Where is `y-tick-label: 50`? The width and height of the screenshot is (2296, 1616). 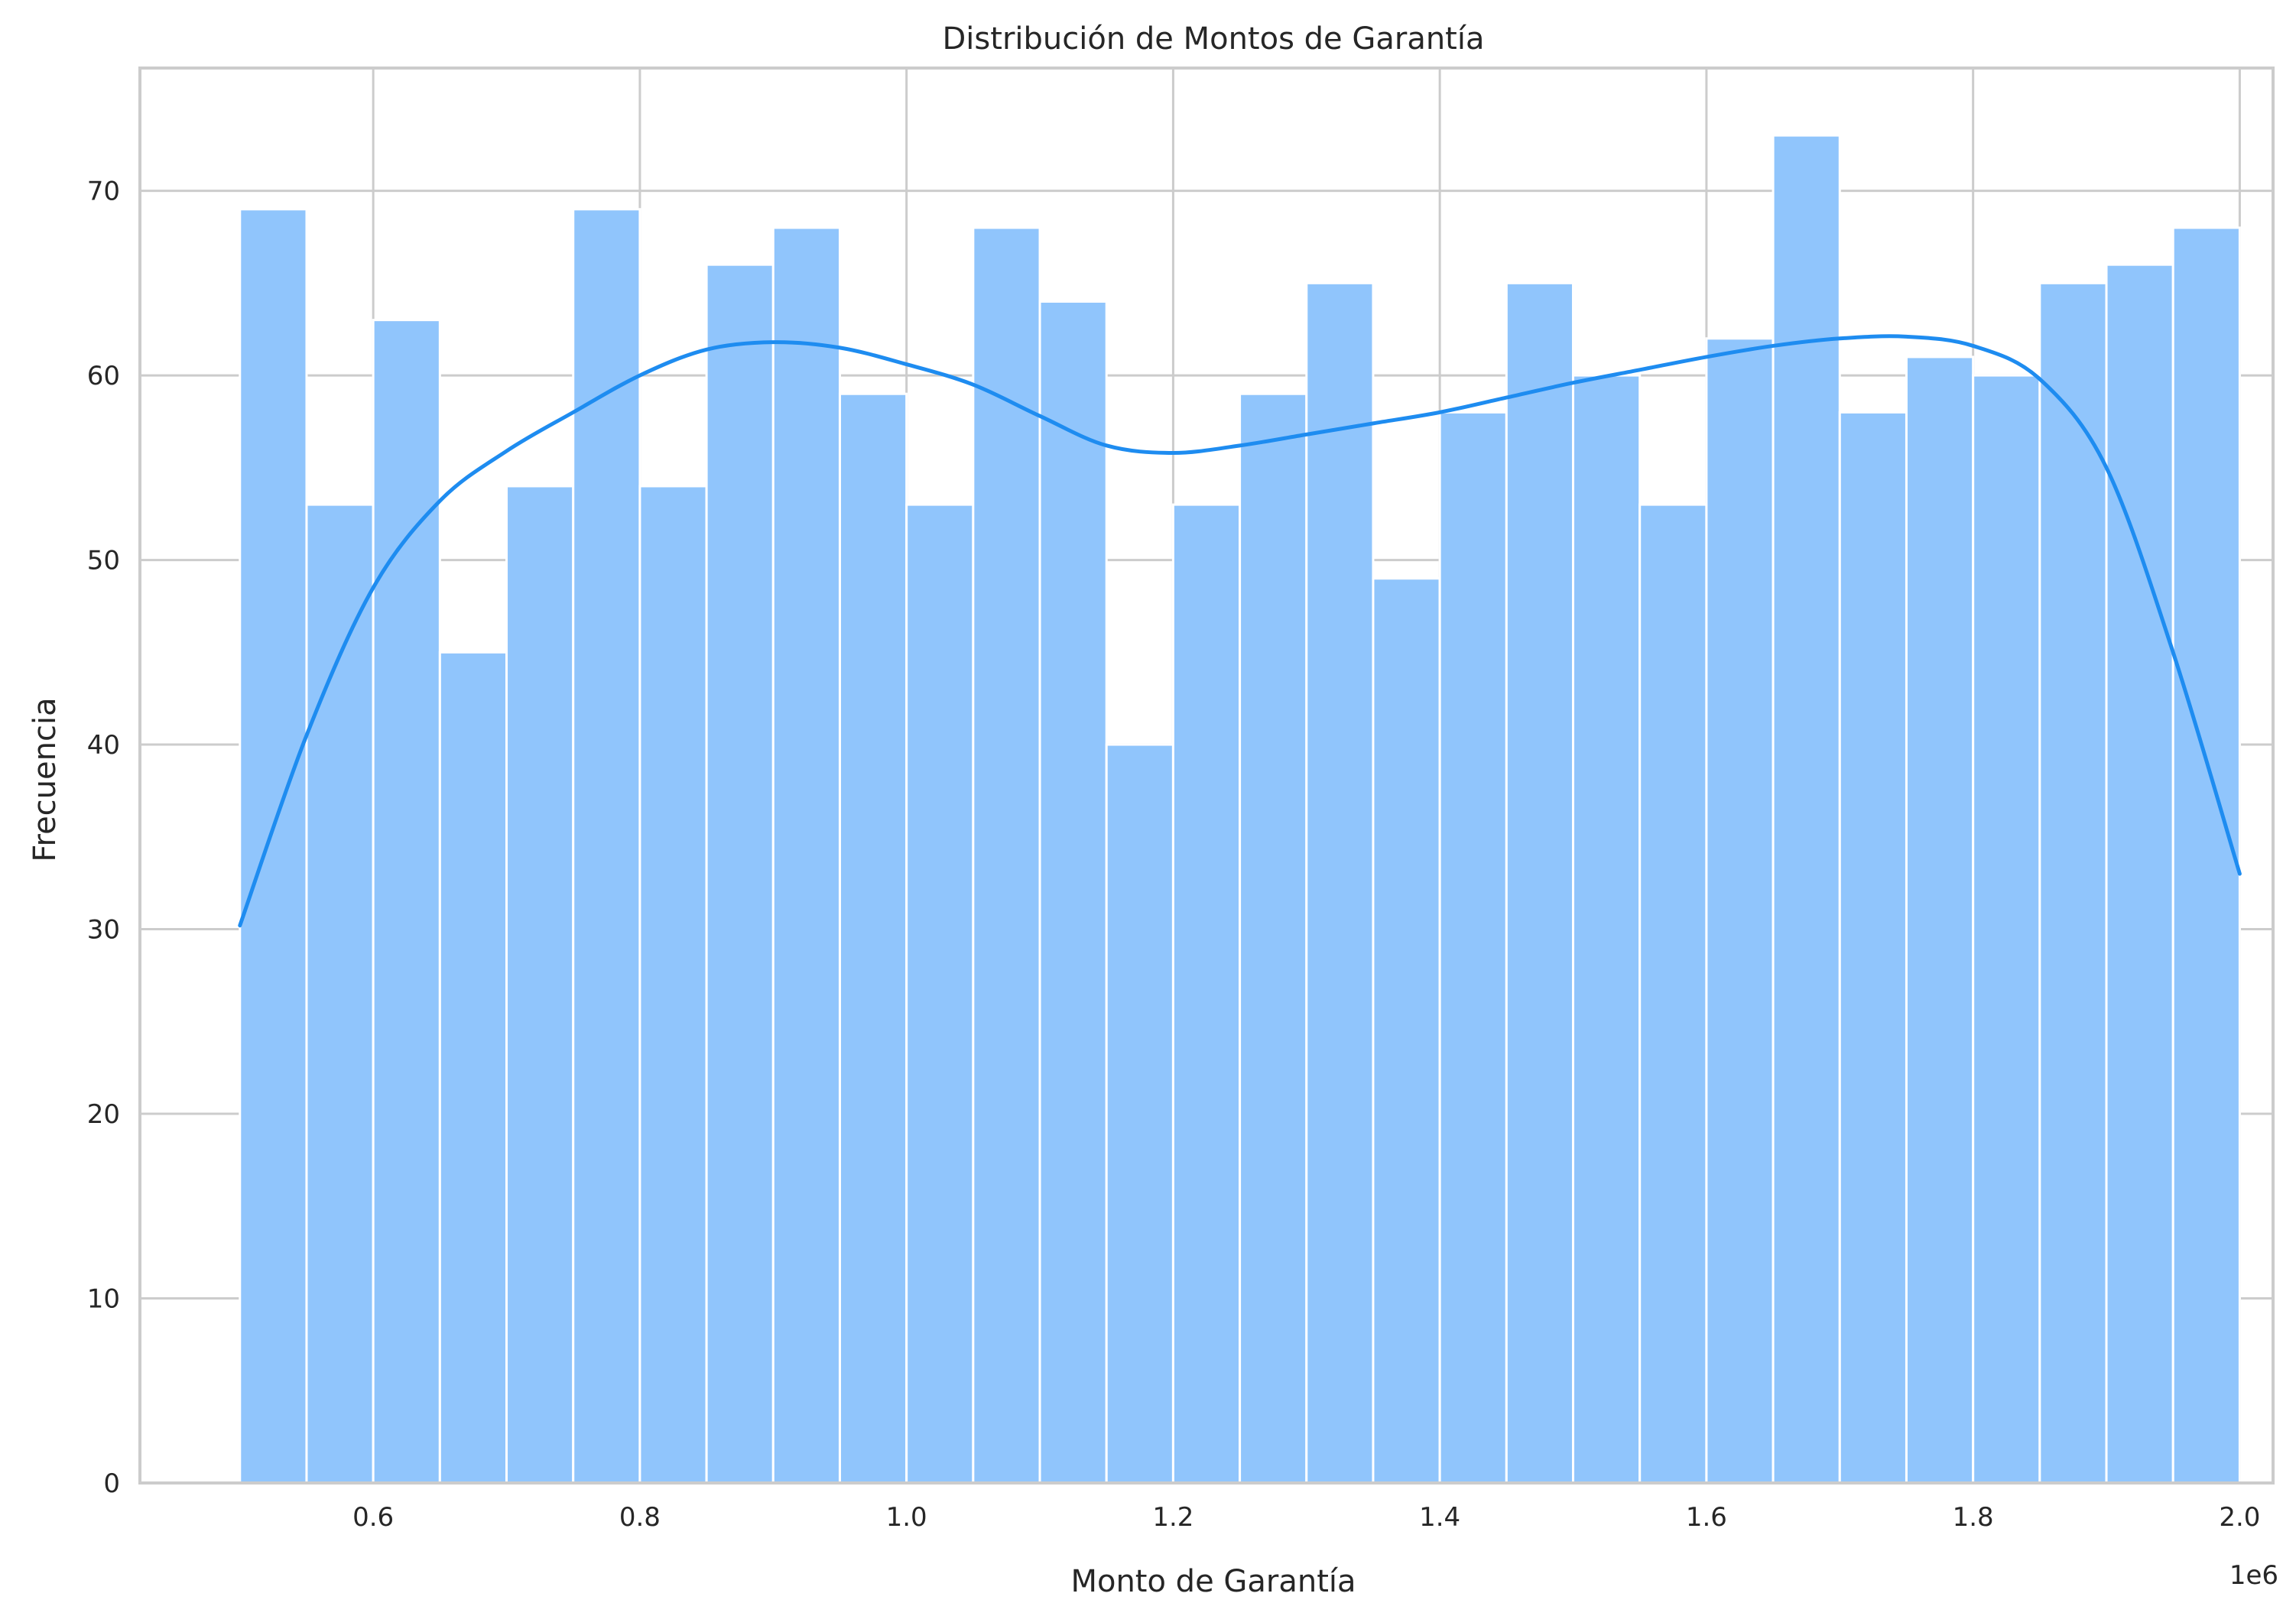 y-tick-label: 50 is located at coordinates (103, 561).